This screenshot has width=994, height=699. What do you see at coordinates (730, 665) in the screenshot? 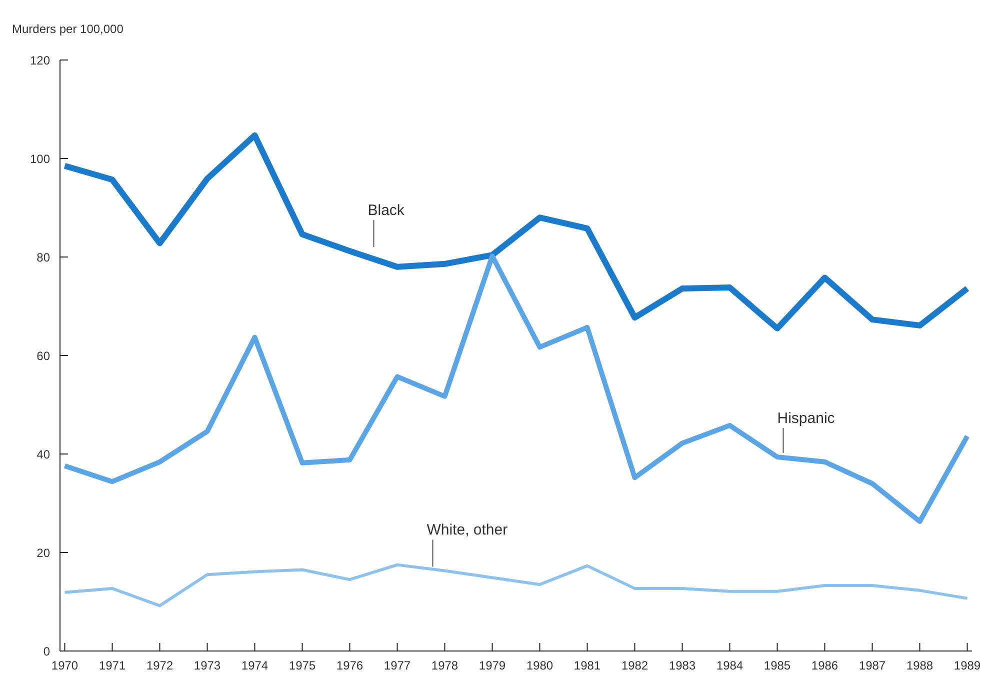
I see `x-tick-label: 1984` at bounding box center [730, 665].